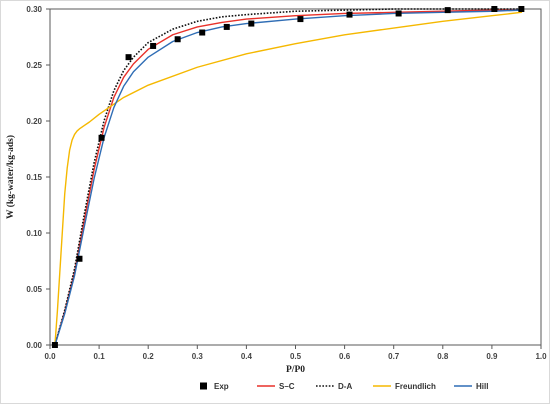  Describe the element at coordinates (100, 356) in the screenshot. I see `x-tick-label: 0.1` at that location.